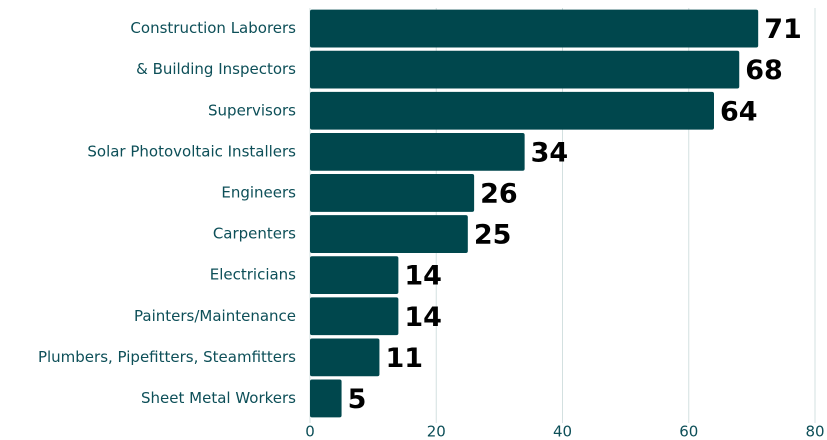 Image resolution: width=827 pixels, height=440 pixels. What do you see at coordinates (562, 431) in the screenshot?
I see `x-tick-label: 40` at bounding box center [562, 431].